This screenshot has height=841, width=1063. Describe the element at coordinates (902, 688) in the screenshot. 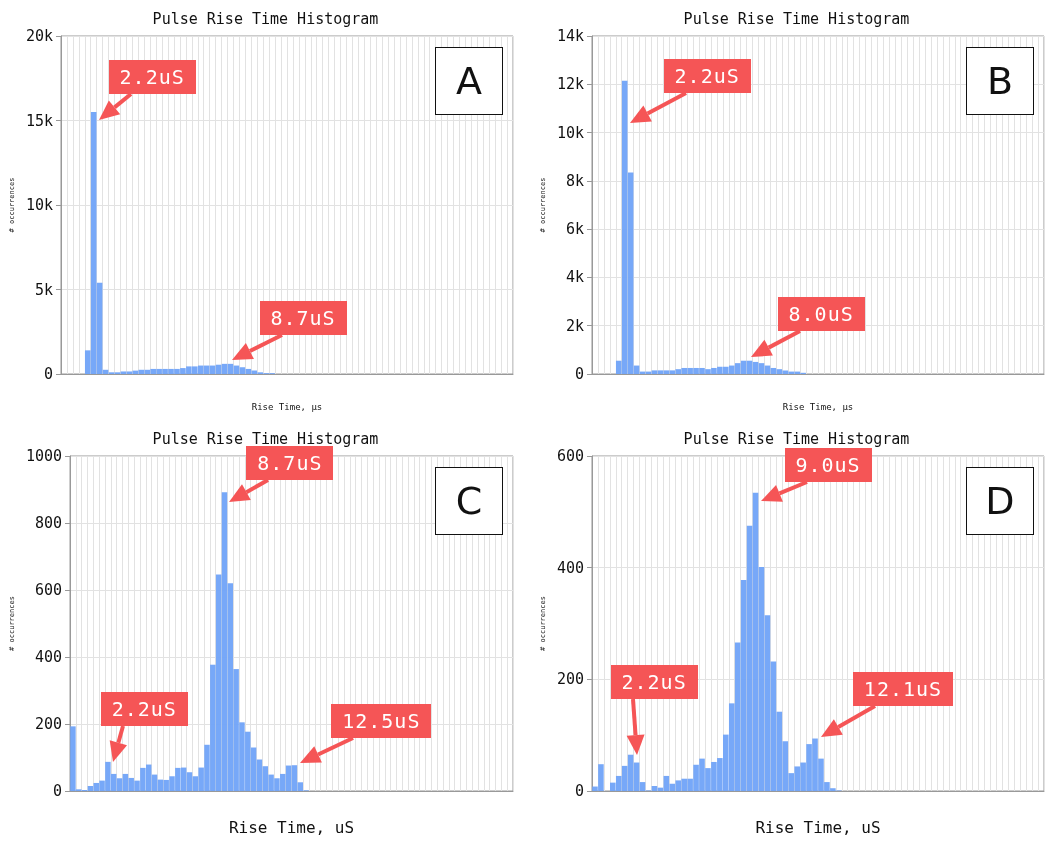

I see `annotation: 12.1uS` at that location.